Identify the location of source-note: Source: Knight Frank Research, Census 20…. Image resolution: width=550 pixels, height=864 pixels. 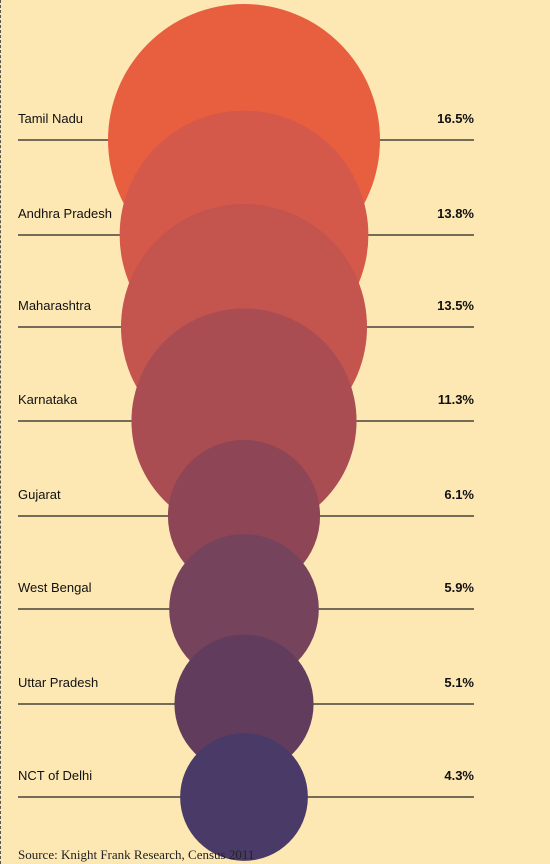
(136, 854).